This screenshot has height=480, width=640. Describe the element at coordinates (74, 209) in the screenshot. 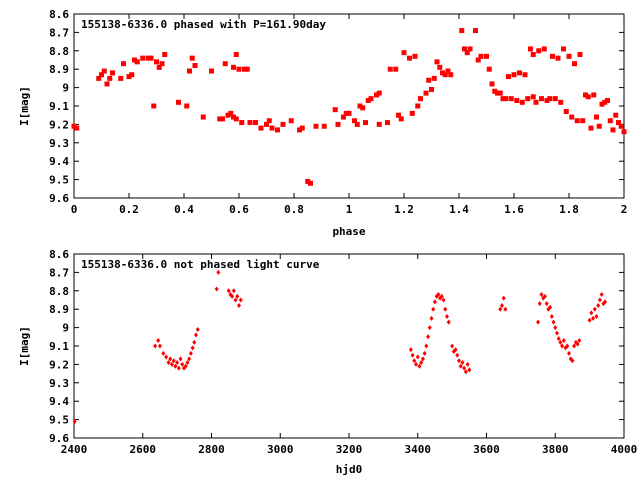

I see `phased-x-tick-label: 0` at that location.